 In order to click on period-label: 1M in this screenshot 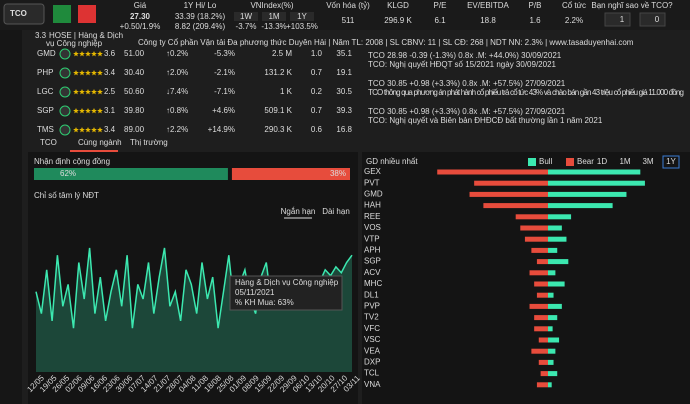, I will do `click(273, 16)`.